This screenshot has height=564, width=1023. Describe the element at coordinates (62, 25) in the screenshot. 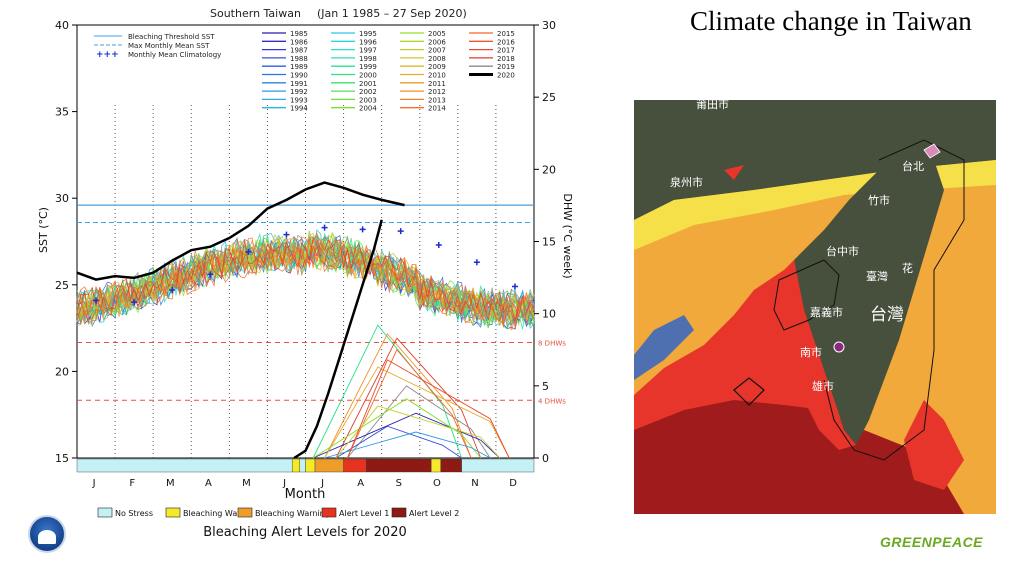

I see `y-left-tick-label: 40` at that location.